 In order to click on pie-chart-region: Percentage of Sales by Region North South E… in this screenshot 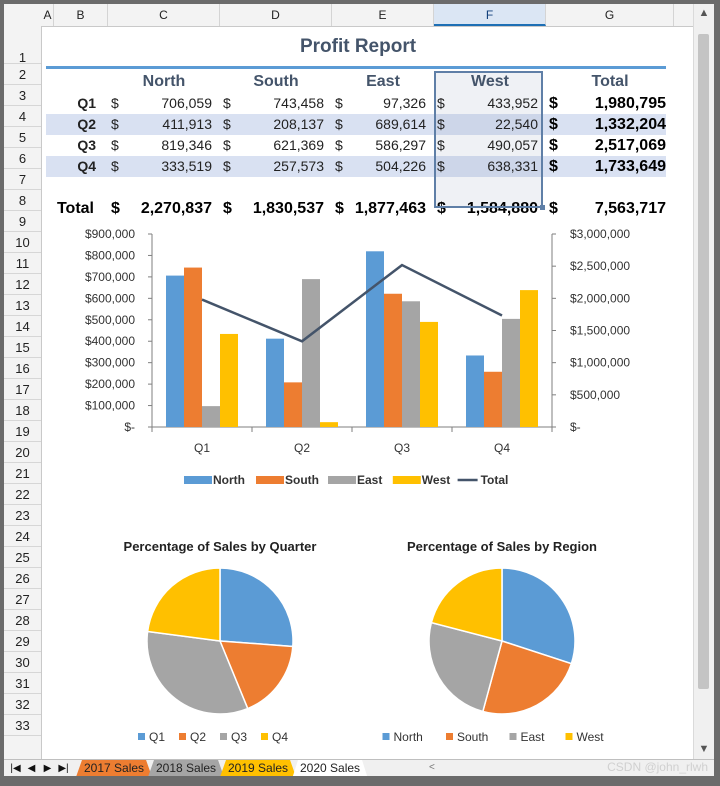, I will do `click(502, 631)`.